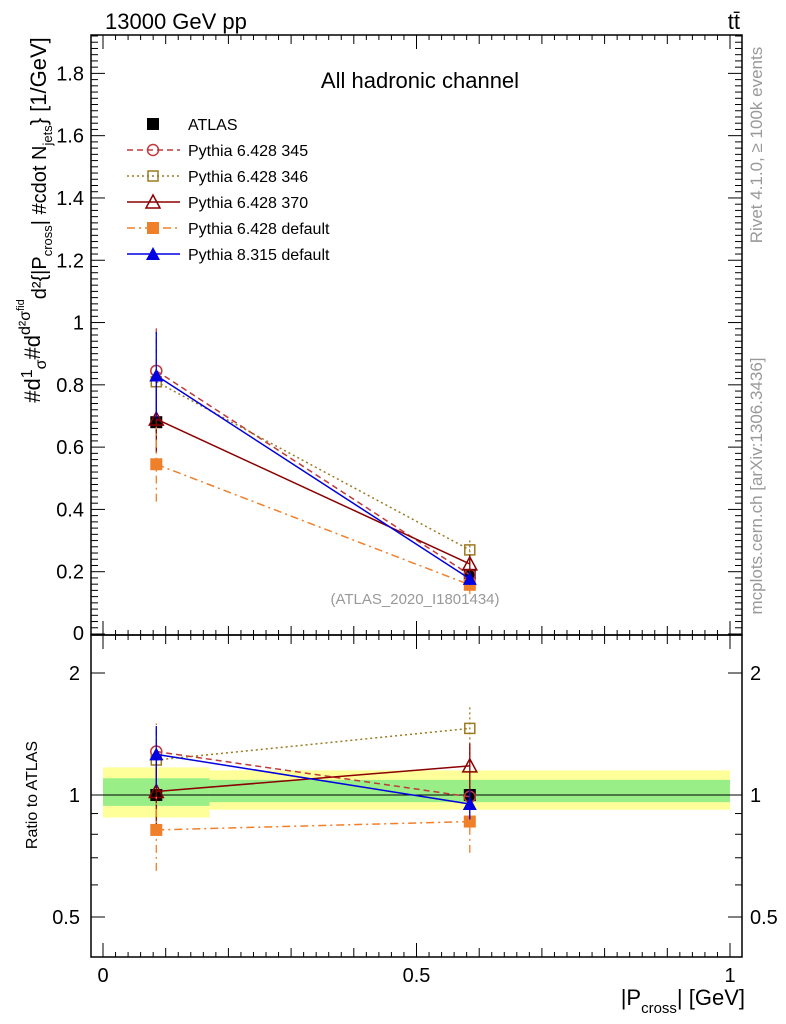 This screenshot has width=786, height=1024. Describe the element at coordinates (21, 305) in the screenshot. I see `ylabel-fid: fid` at that location.